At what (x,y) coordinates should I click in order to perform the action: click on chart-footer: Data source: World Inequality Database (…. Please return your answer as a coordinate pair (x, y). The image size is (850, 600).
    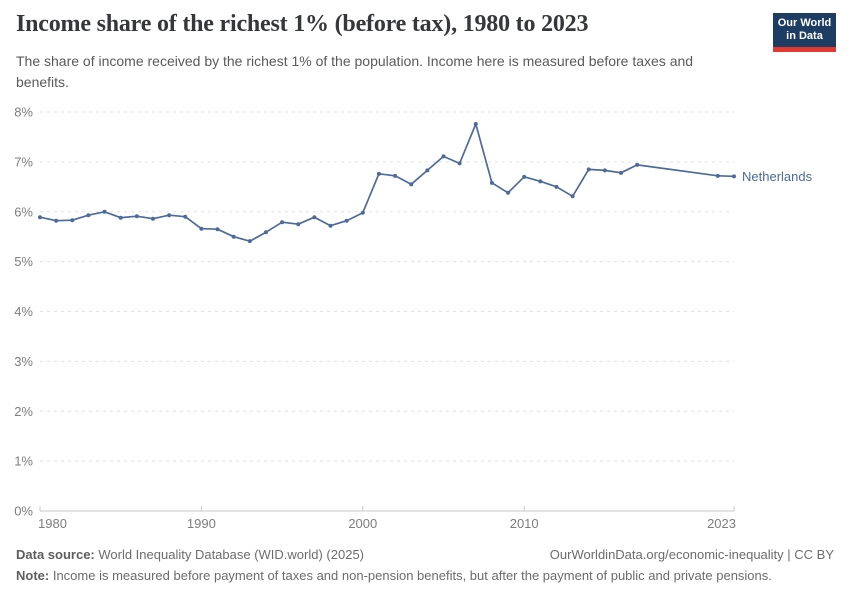
    Looking at the image, I should click on (425, 565).